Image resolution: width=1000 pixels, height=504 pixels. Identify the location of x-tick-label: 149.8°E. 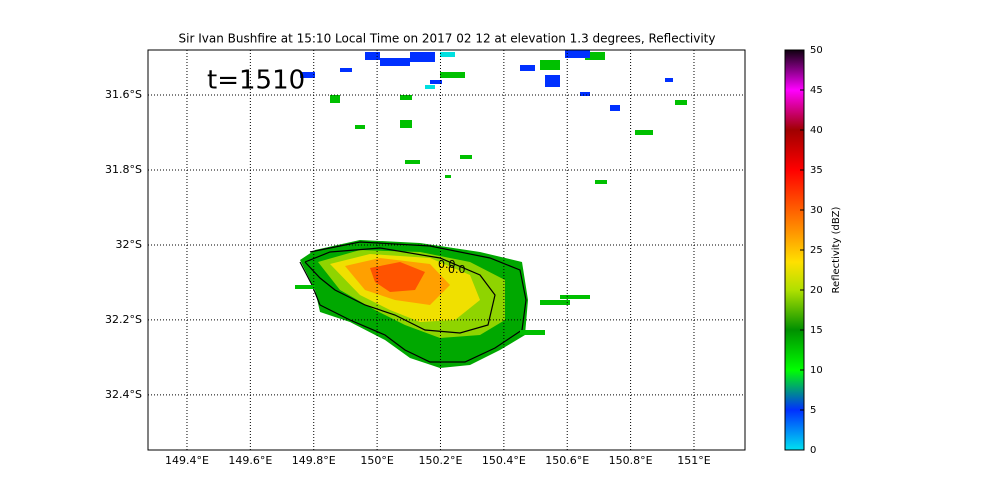
(314, 460).